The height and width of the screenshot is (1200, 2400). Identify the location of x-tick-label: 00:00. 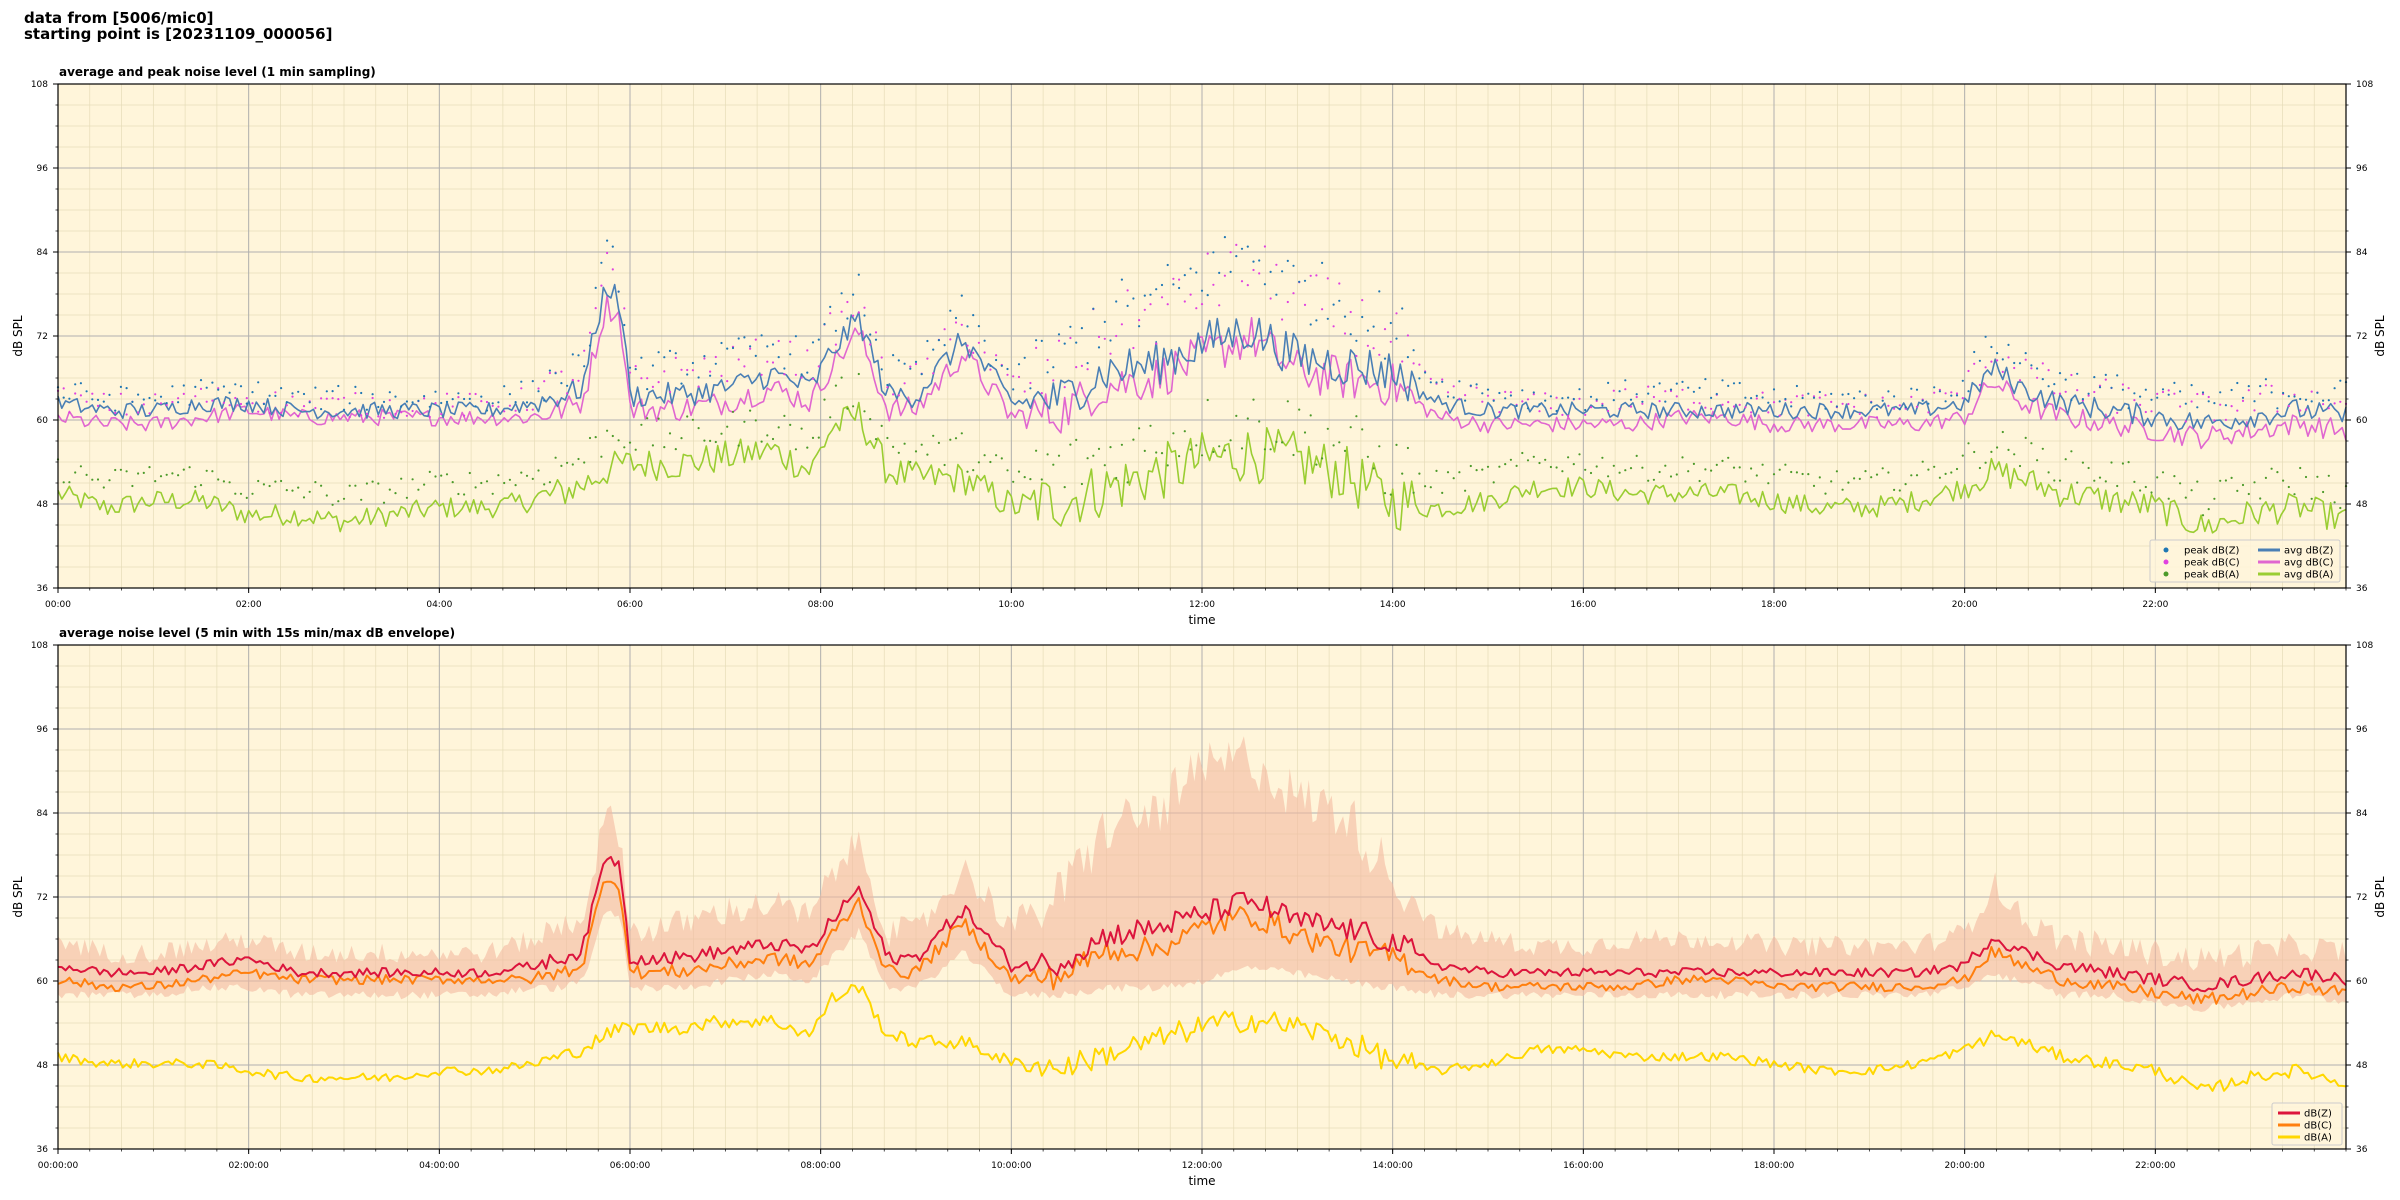
(58, 605).